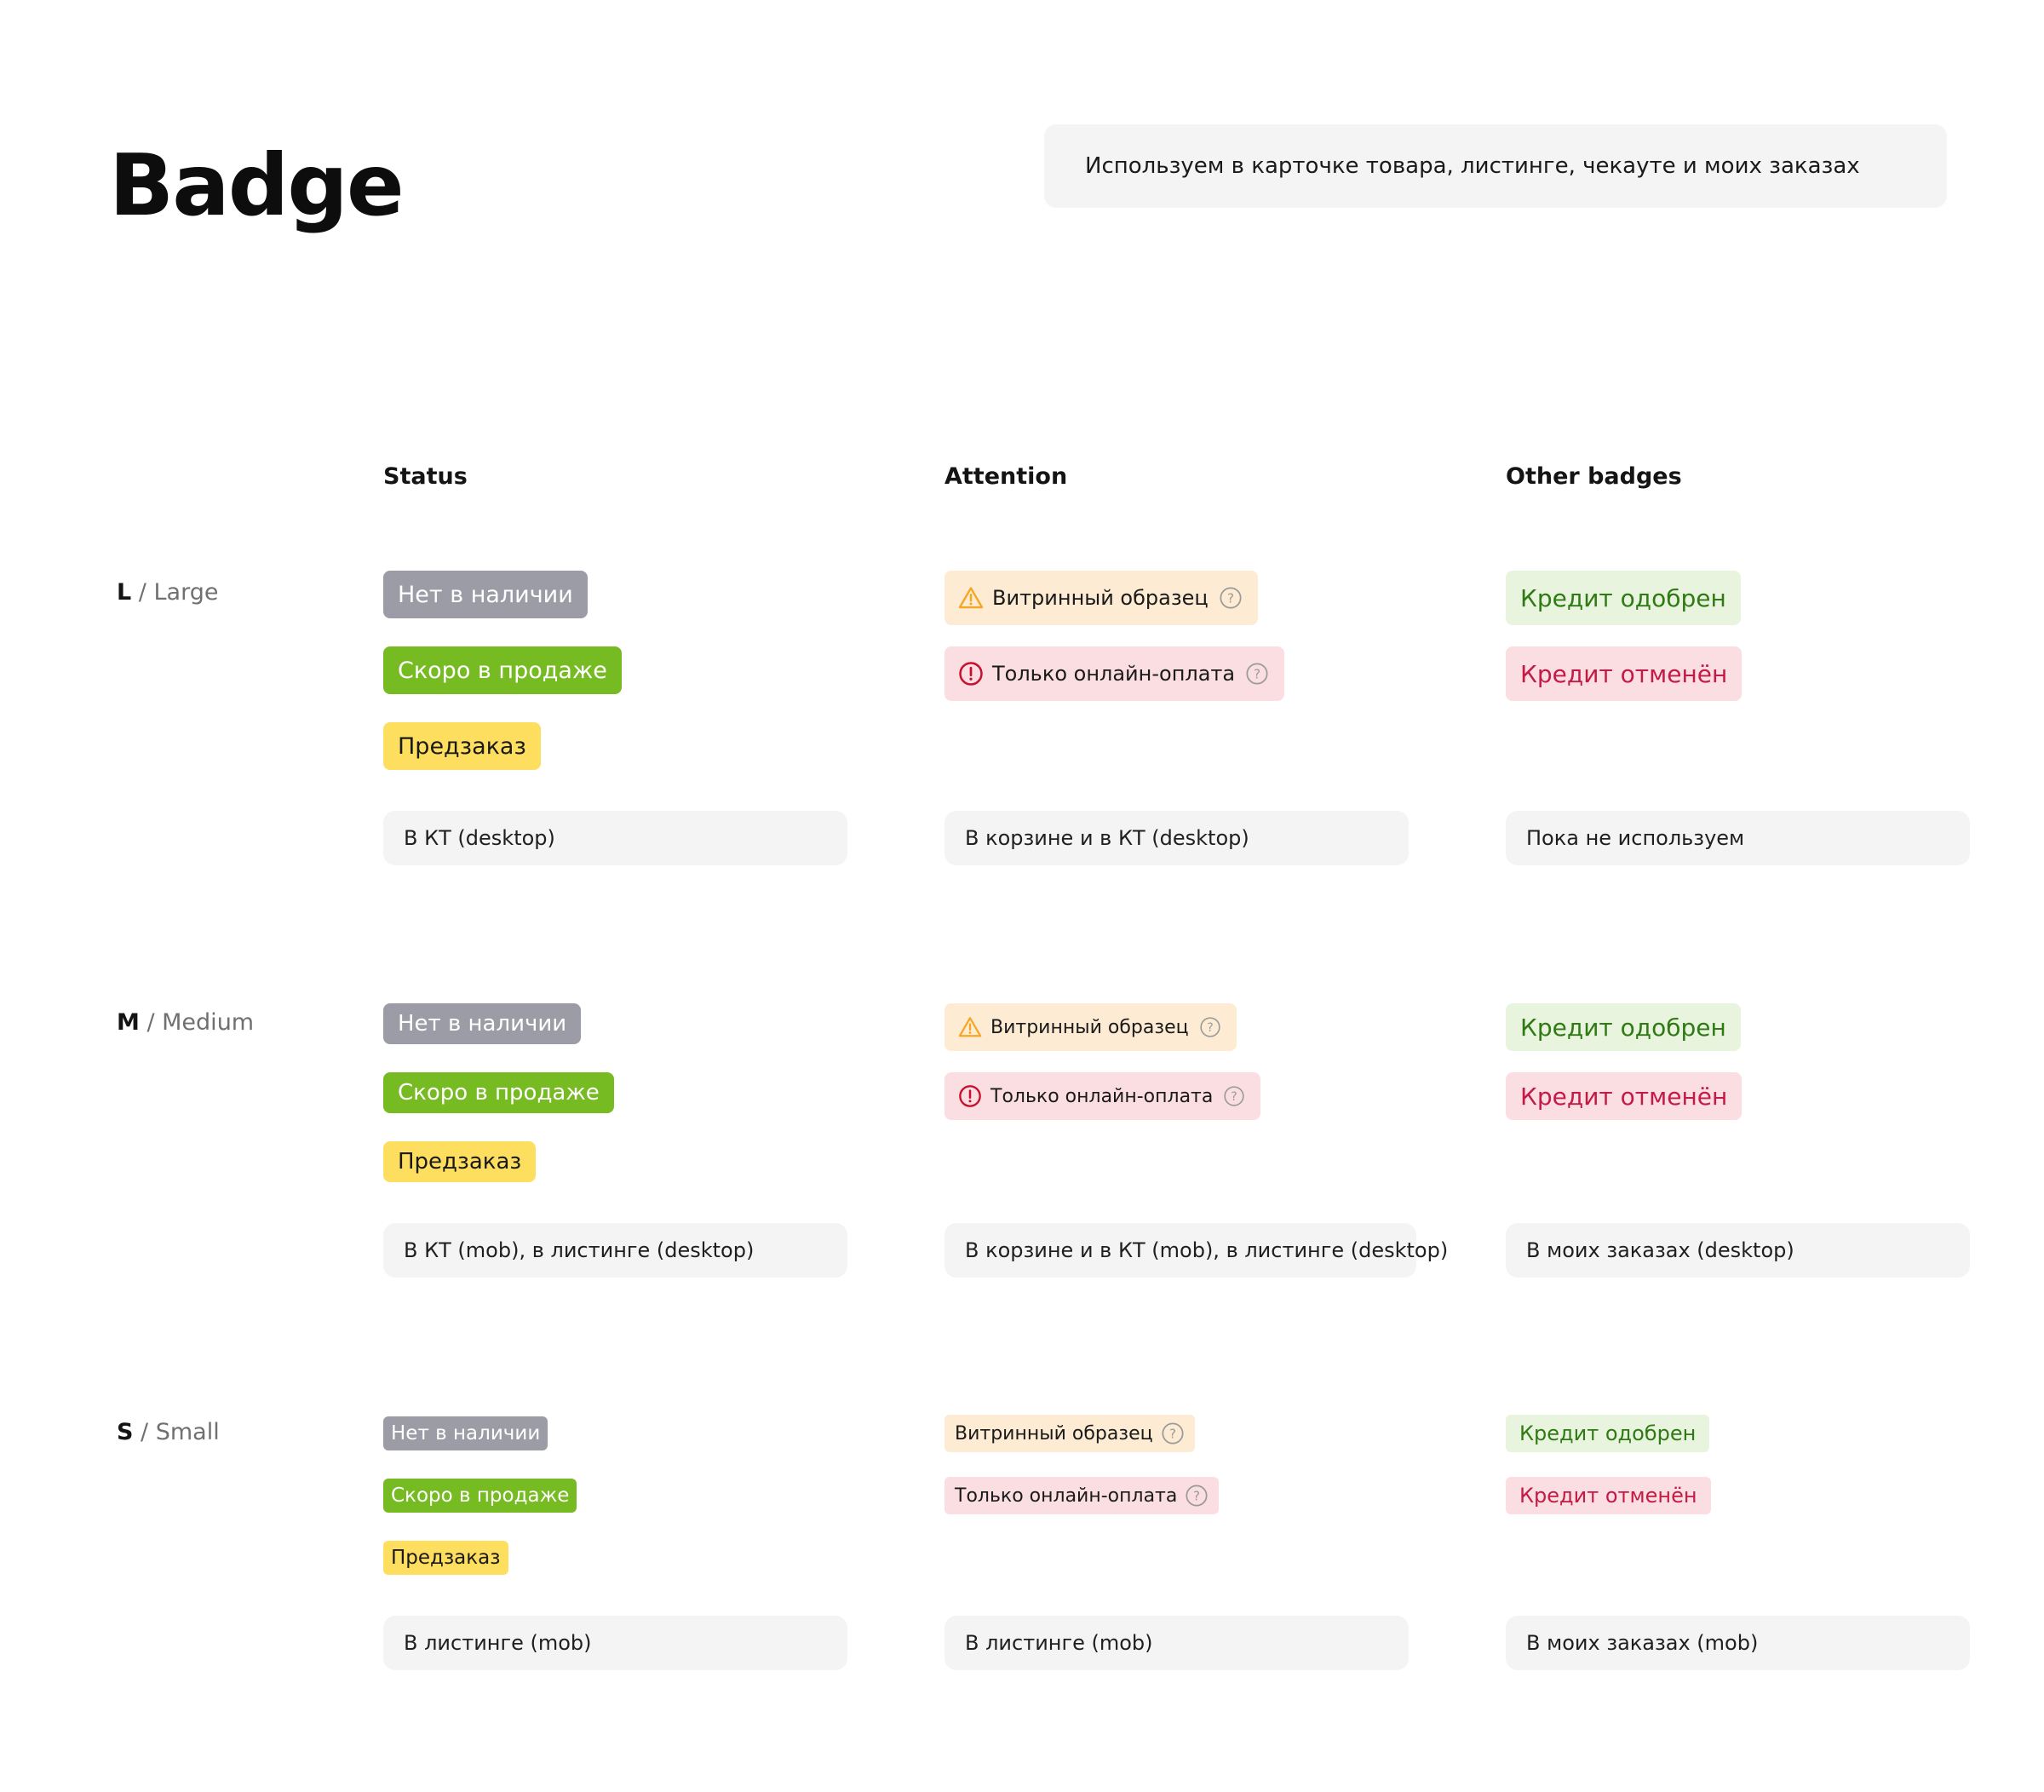  I want to click on badge-showcase-sample-large: Витринный образец ?, so click(1101, 598).